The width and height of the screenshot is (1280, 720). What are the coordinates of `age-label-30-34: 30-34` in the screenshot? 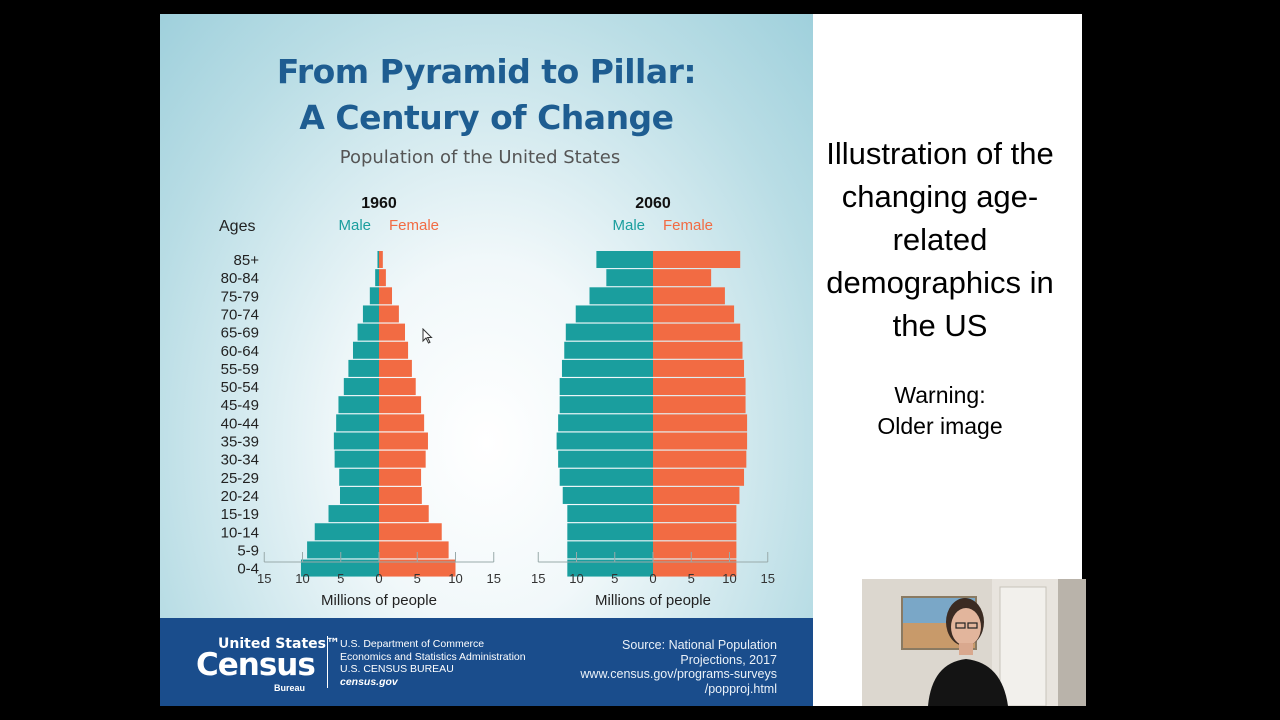 It's located at (240, 460).